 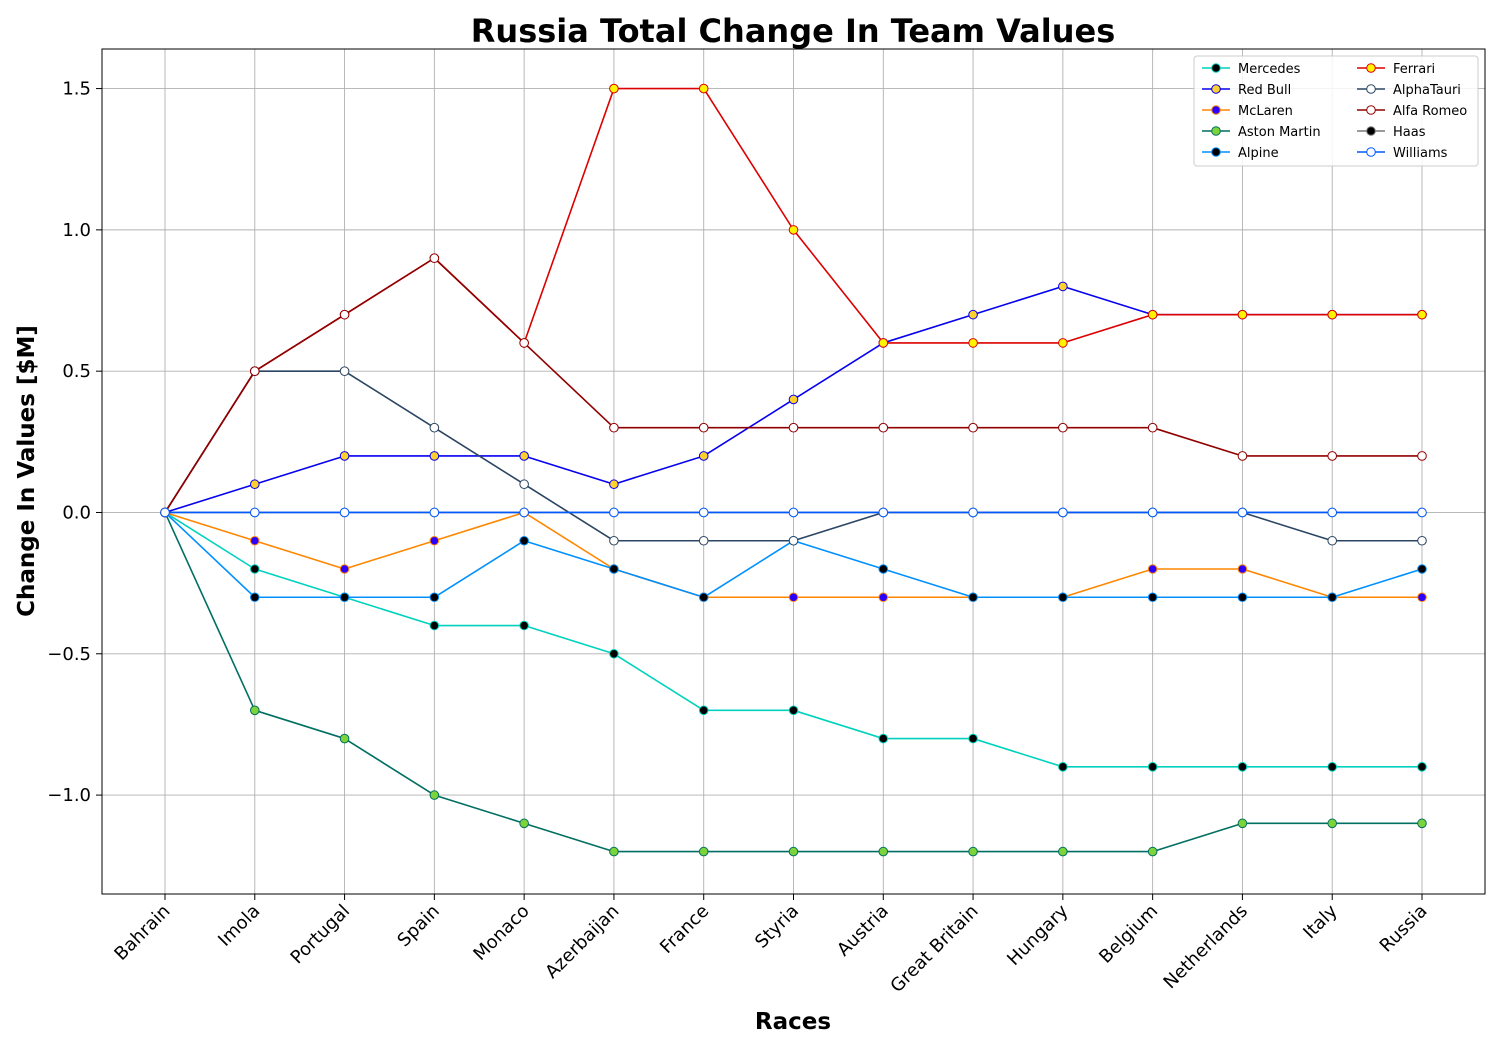 I want to click on chart-title: Russia Total Change In Team Values, so click(x=793, y=31).